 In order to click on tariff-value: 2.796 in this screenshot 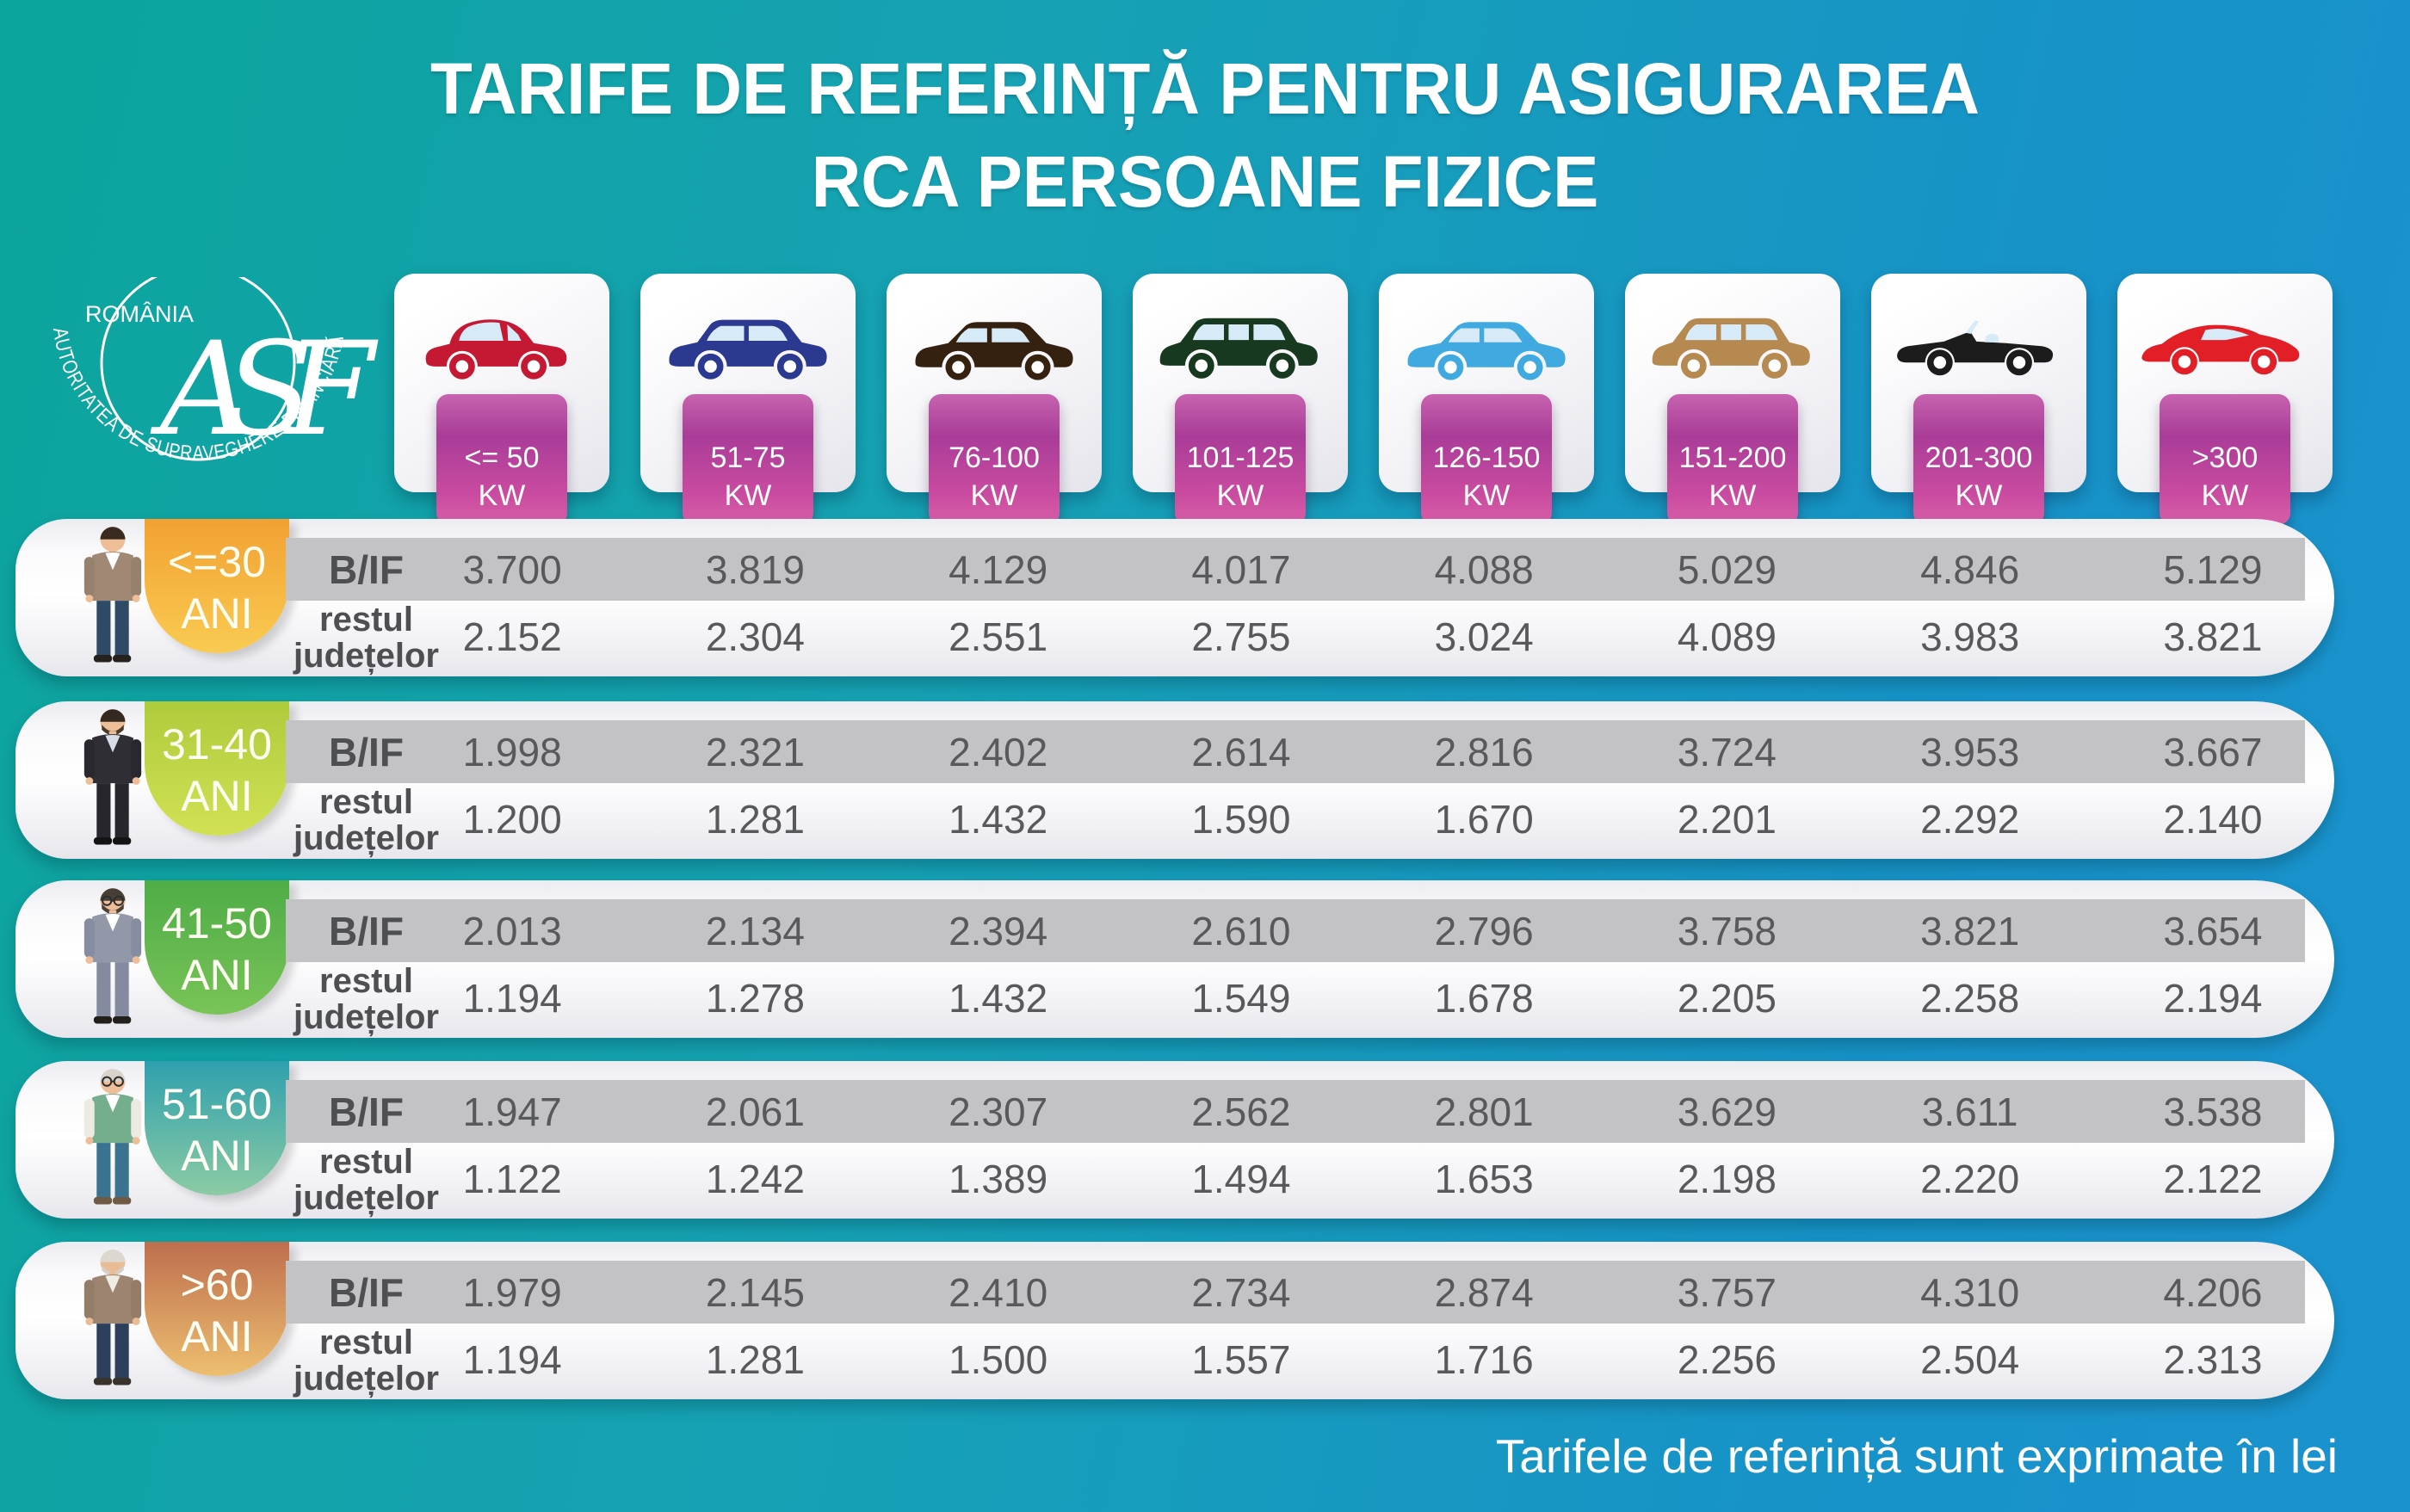, I will do `click(1484, 930)`.